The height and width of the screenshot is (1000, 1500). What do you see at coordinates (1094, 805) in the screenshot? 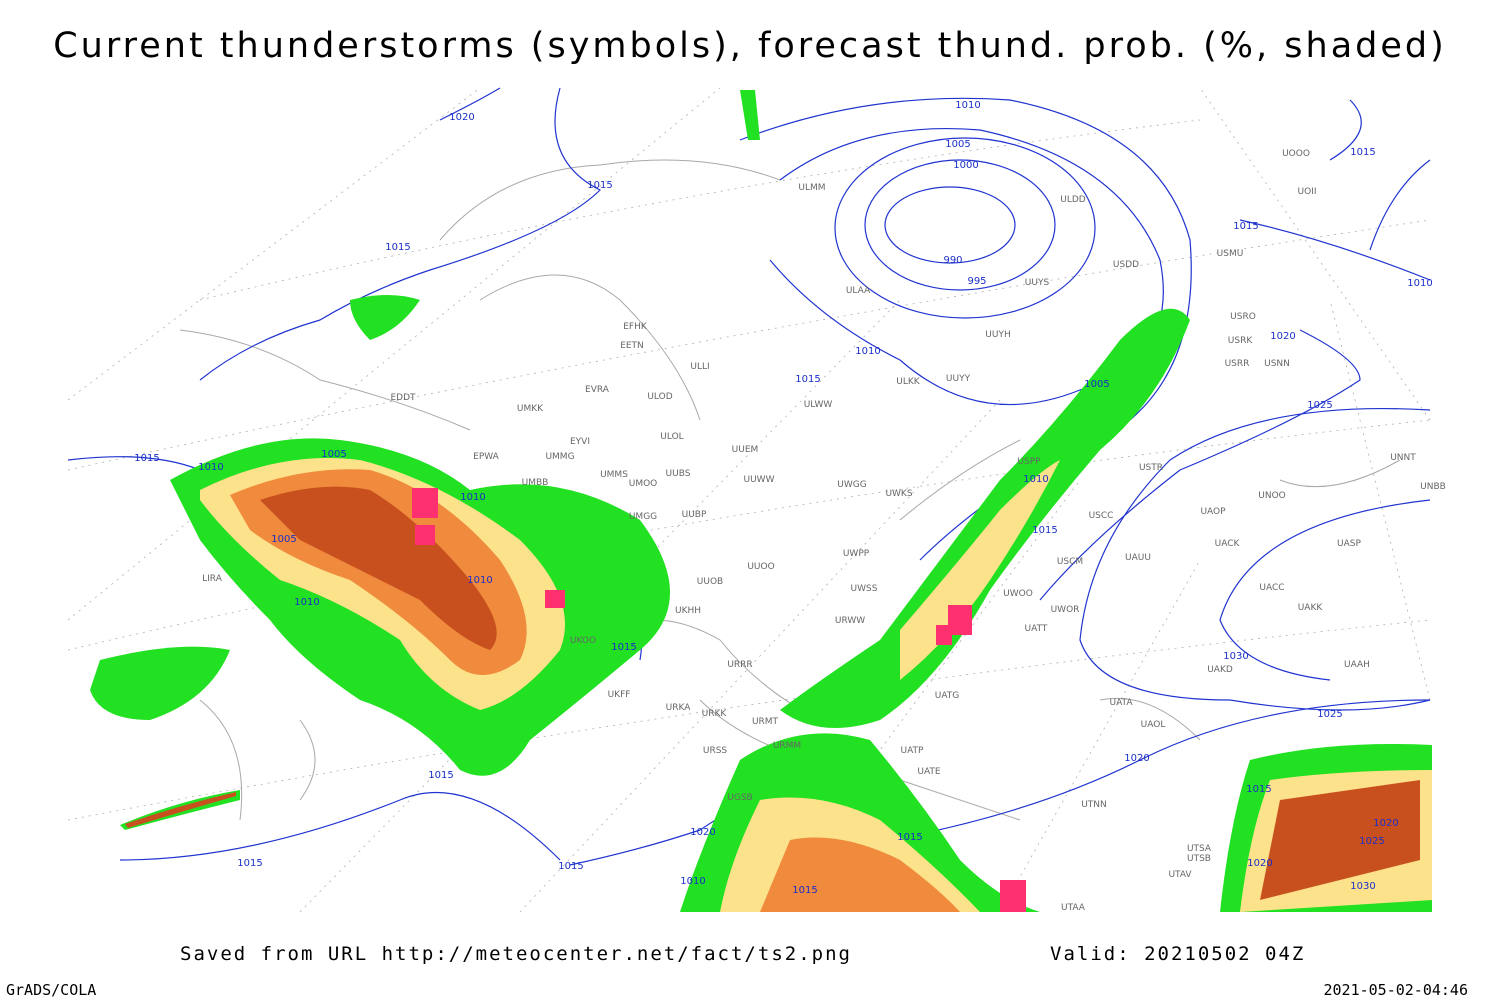
I see `station-label: UTNN` at bounding box center [1094, 805].